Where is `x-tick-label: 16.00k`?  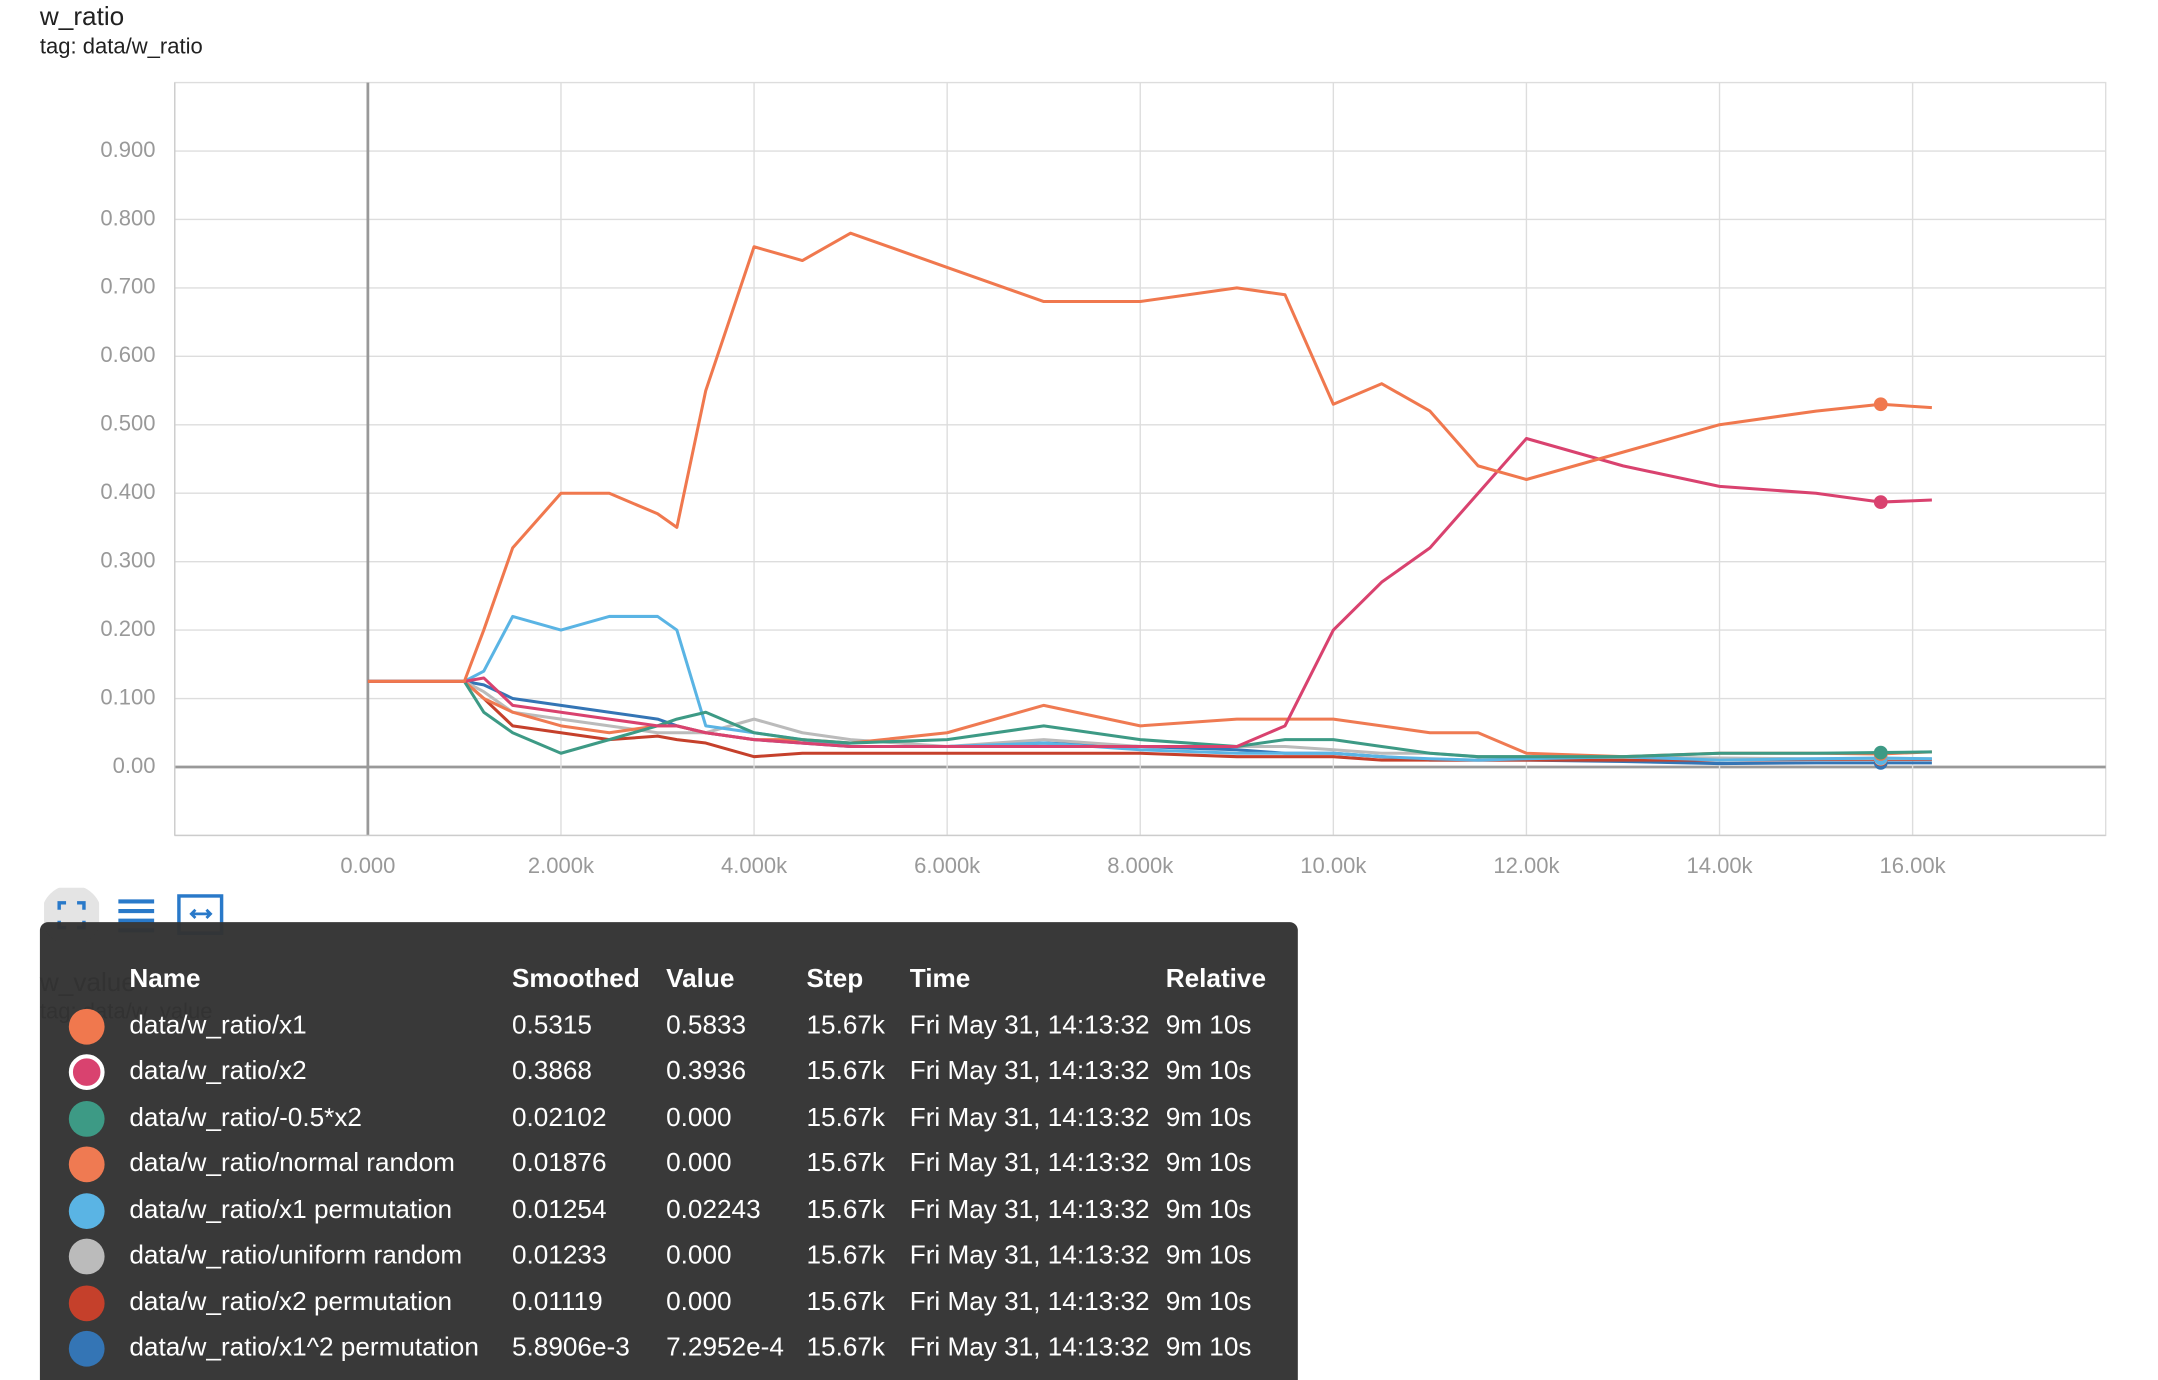 x-tick-label: 16.00k is located at coordinates (1913, 865).